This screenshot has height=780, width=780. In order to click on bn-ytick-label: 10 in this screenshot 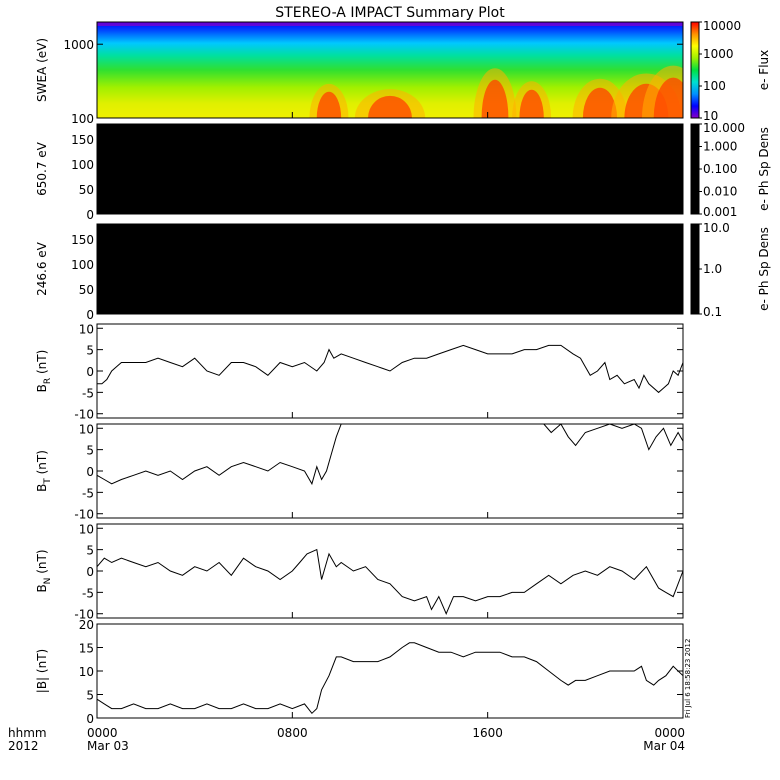, I will do `click(86, 529)`.